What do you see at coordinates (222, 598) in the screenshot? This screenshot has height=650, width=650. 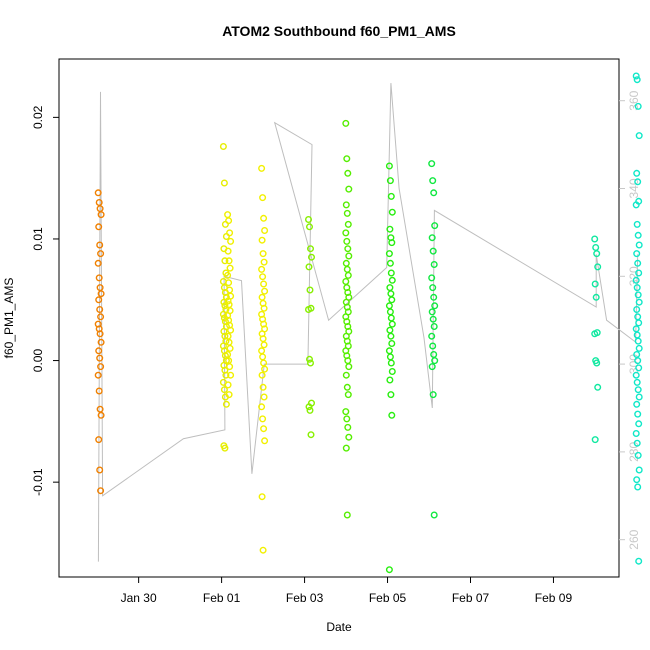 I see `x-tick-label: Feb 01` at bounding box center [222, 598].